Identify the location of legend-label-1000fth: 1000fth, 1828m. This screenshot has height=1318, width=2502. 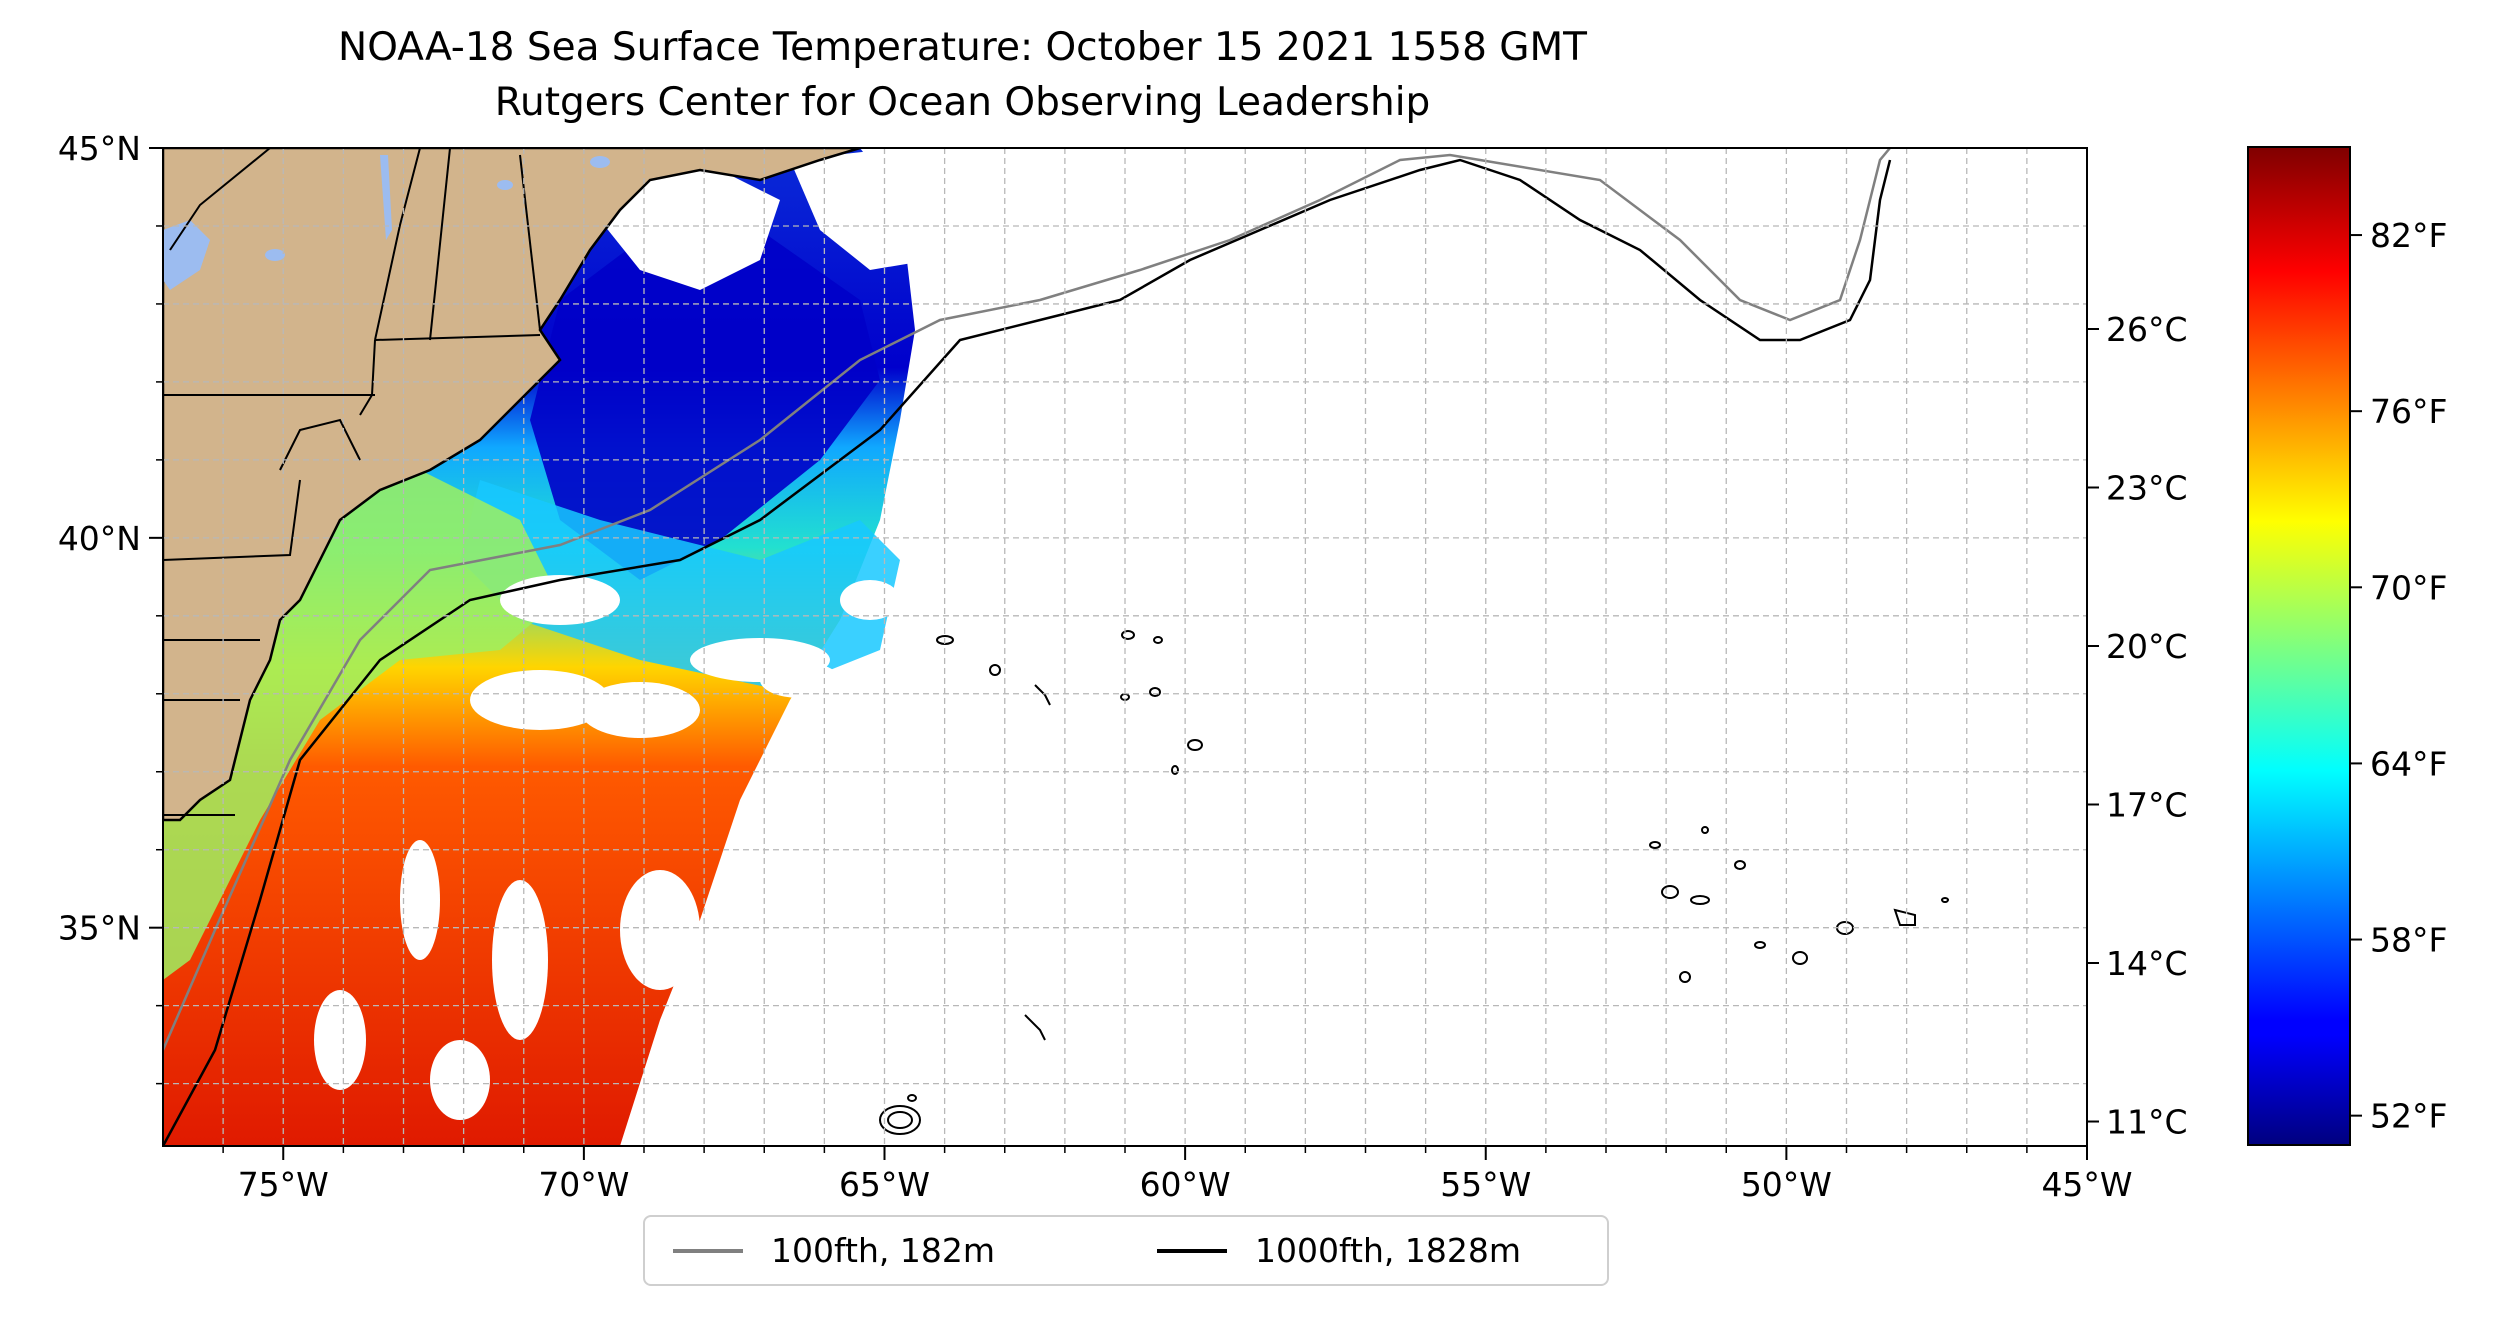
(1388, 1250).